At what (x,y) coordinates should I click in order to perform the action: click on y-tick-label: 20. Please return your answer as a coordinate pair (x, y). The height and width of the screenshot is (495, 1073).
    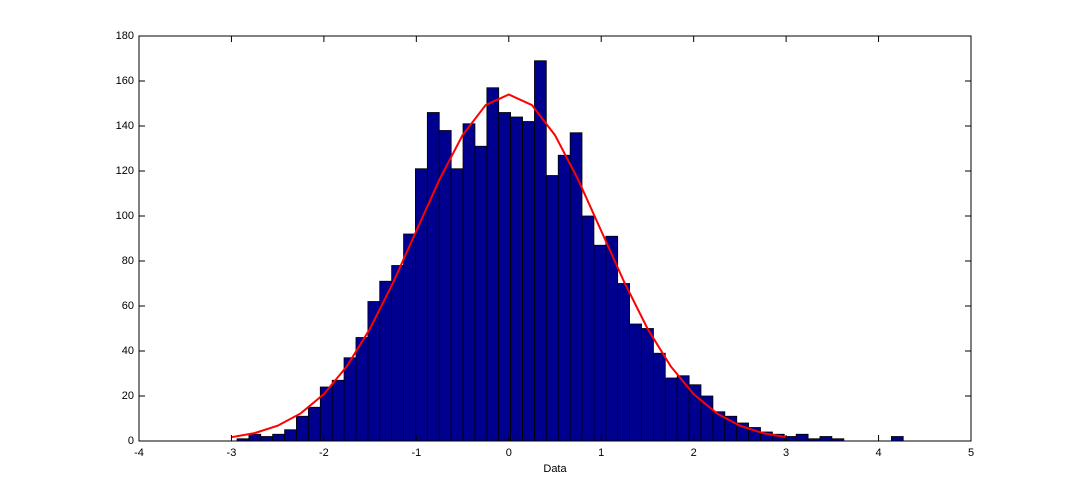
    Looking at the image, I should click on (128, 396).